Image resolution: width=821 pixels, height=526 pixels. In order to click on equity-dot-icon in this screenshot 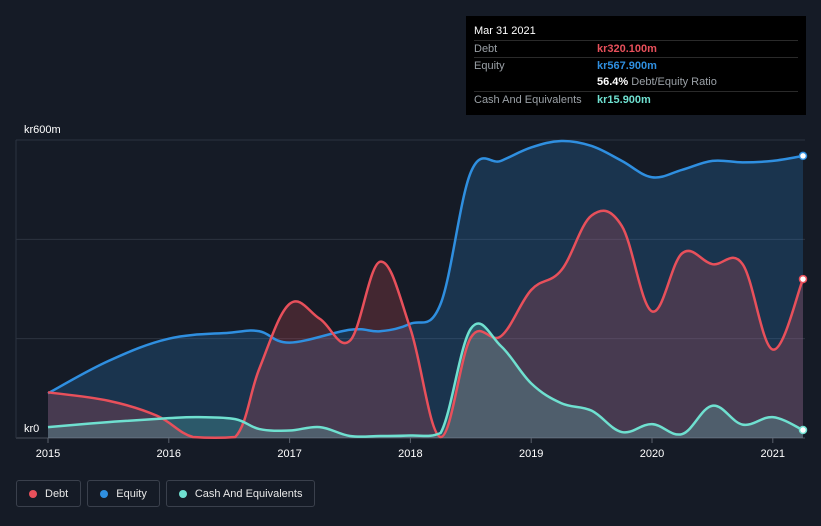, I will do `click(104, 493)`.